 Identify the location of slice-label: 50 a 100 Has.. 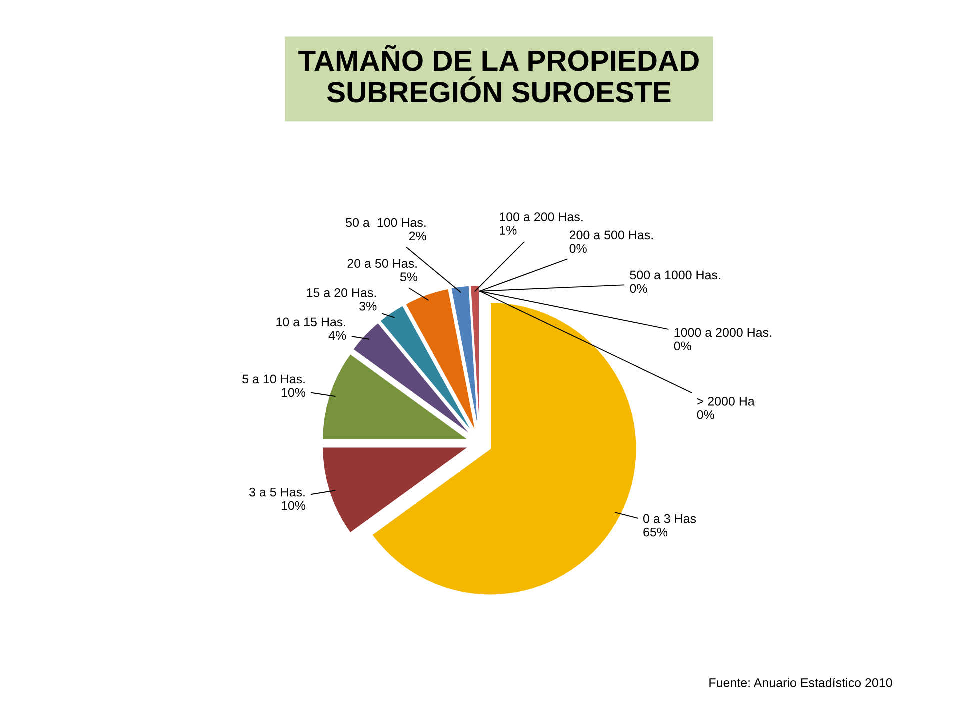
(386, 223).